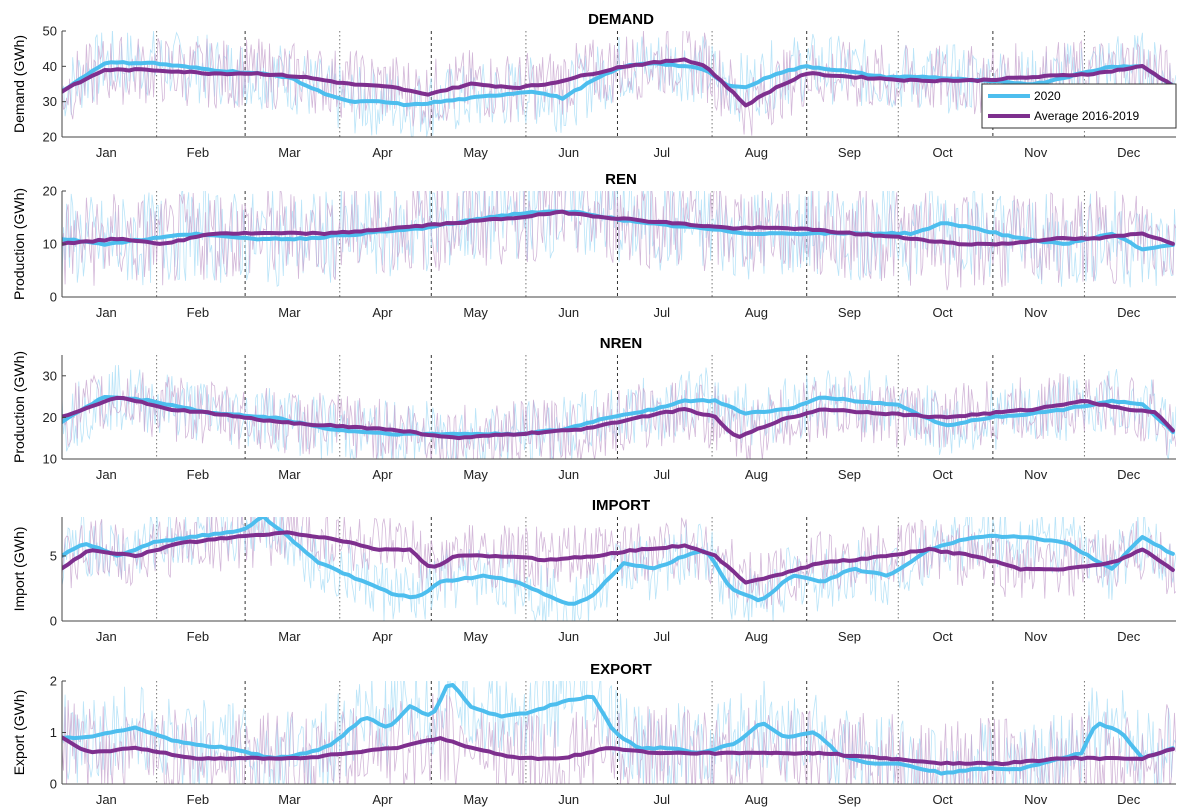 The image size is (1187, 811). What do you see at coordinates (621, 19) in the screenshot?
I see `panel-title: DEMAND` at bounding box center [621, 19].